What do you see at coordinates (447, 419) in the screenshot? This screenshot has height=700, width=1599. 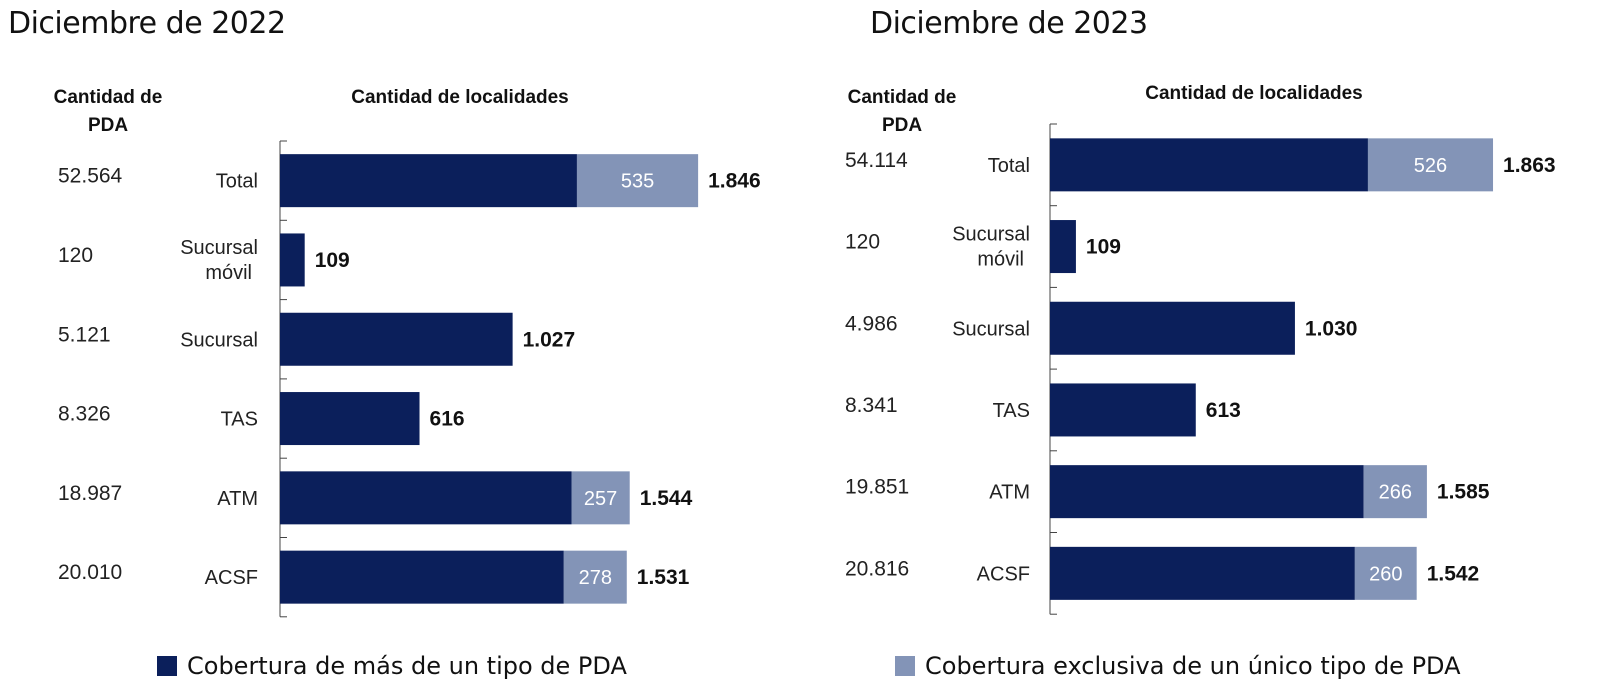 I see `total-label: 616` at bounding box center [447, 419].